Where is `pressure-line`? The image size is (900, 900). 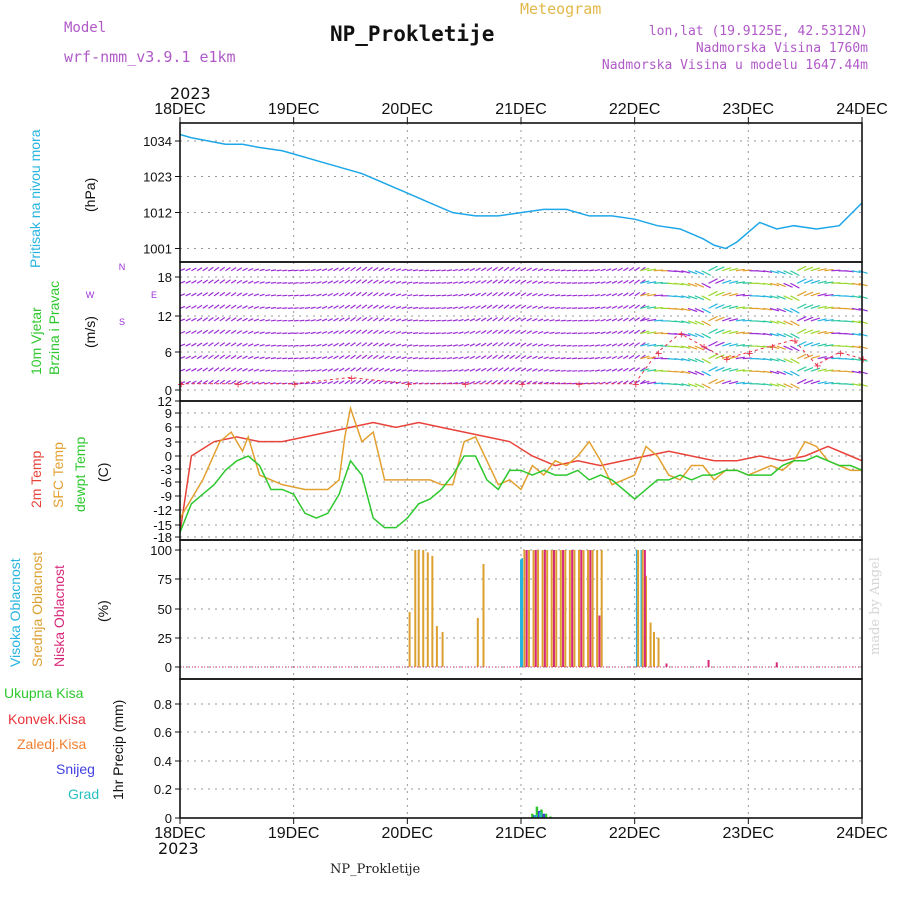
pressure-line is located at coordinates (521, 191).